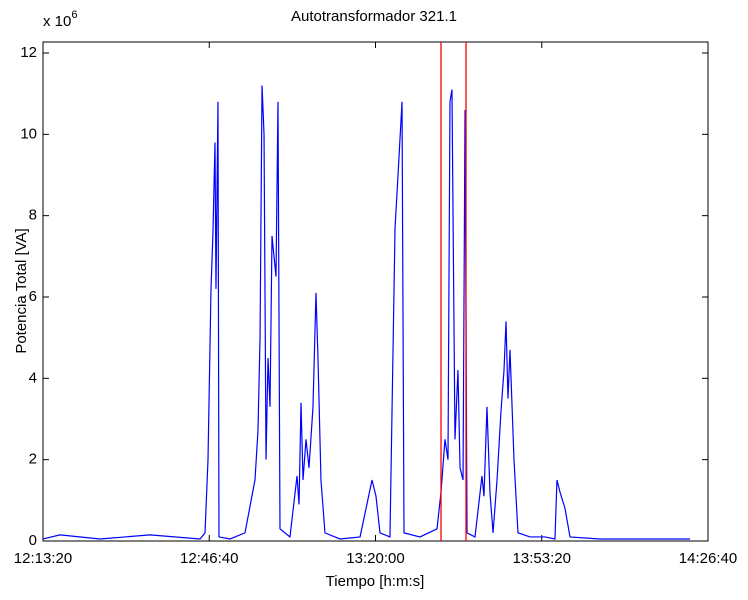 This screenshot has width=748, height=600. What do you see at coordinates (375, 558) in the screenshot?
I see `x-tick-label: 13:20:00` at bounding box center [375, 558].